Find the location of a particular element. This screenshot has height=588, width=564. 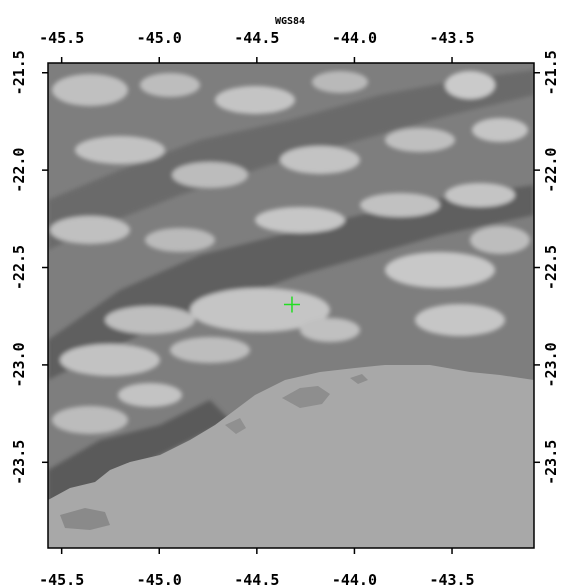

crs-label: WGS84 is located at coordinates (290, 21).